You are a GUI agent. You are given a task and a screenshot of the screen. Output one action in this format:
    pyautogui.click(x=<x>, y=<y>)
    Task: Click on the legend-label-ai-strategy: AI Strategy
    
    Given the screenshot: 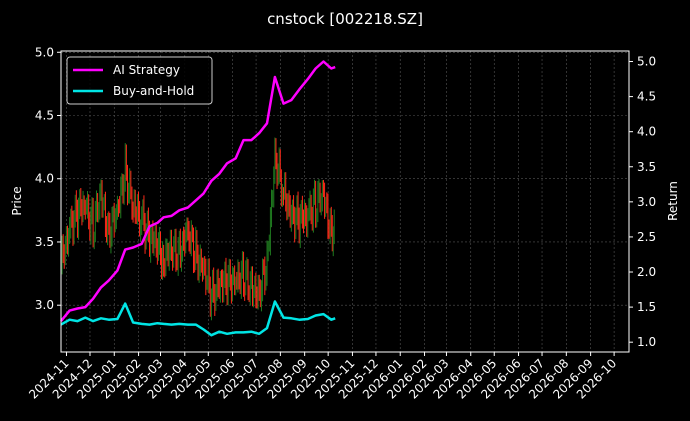 What is the action you would take?
    pyautogui.click(x=146, y=70)
    